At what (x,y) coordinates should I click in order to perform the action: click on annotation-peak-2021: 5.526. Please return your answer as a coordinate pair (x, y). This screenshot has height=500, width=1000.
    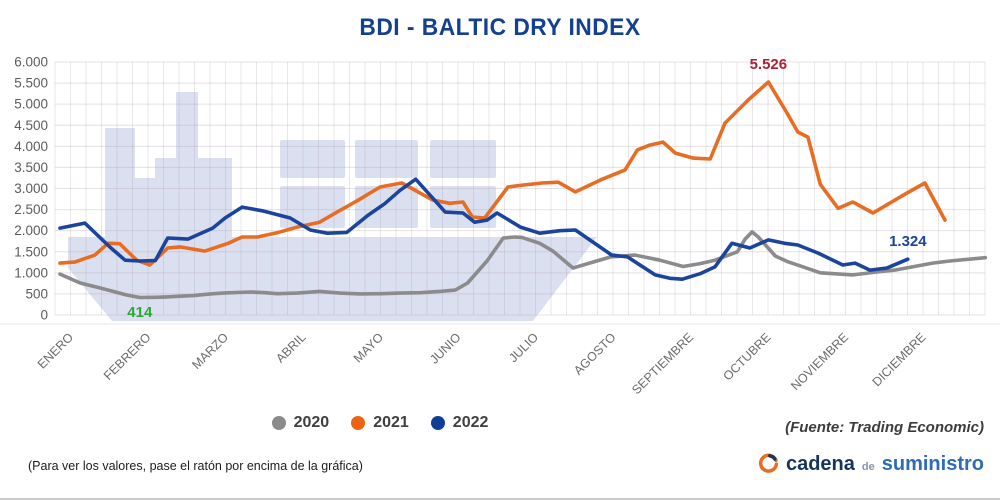
    Looking at the image, I should click on (768, 64).